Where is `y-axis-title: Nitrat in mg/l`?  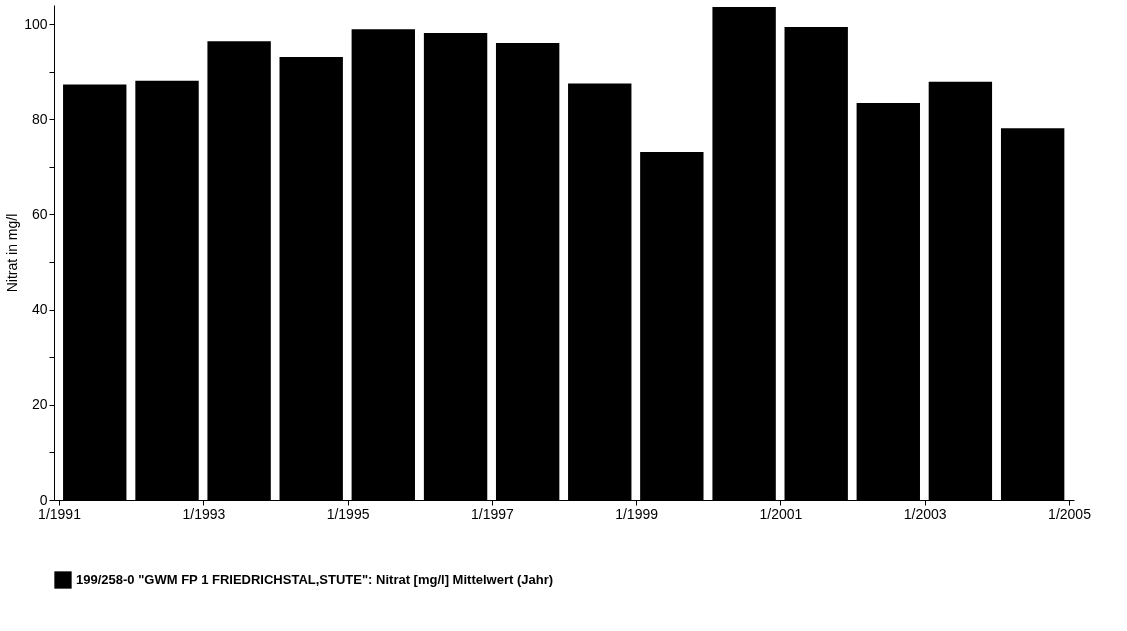 y-axis-title: Nitrat in mg/l is located at coordinates (12, 253).